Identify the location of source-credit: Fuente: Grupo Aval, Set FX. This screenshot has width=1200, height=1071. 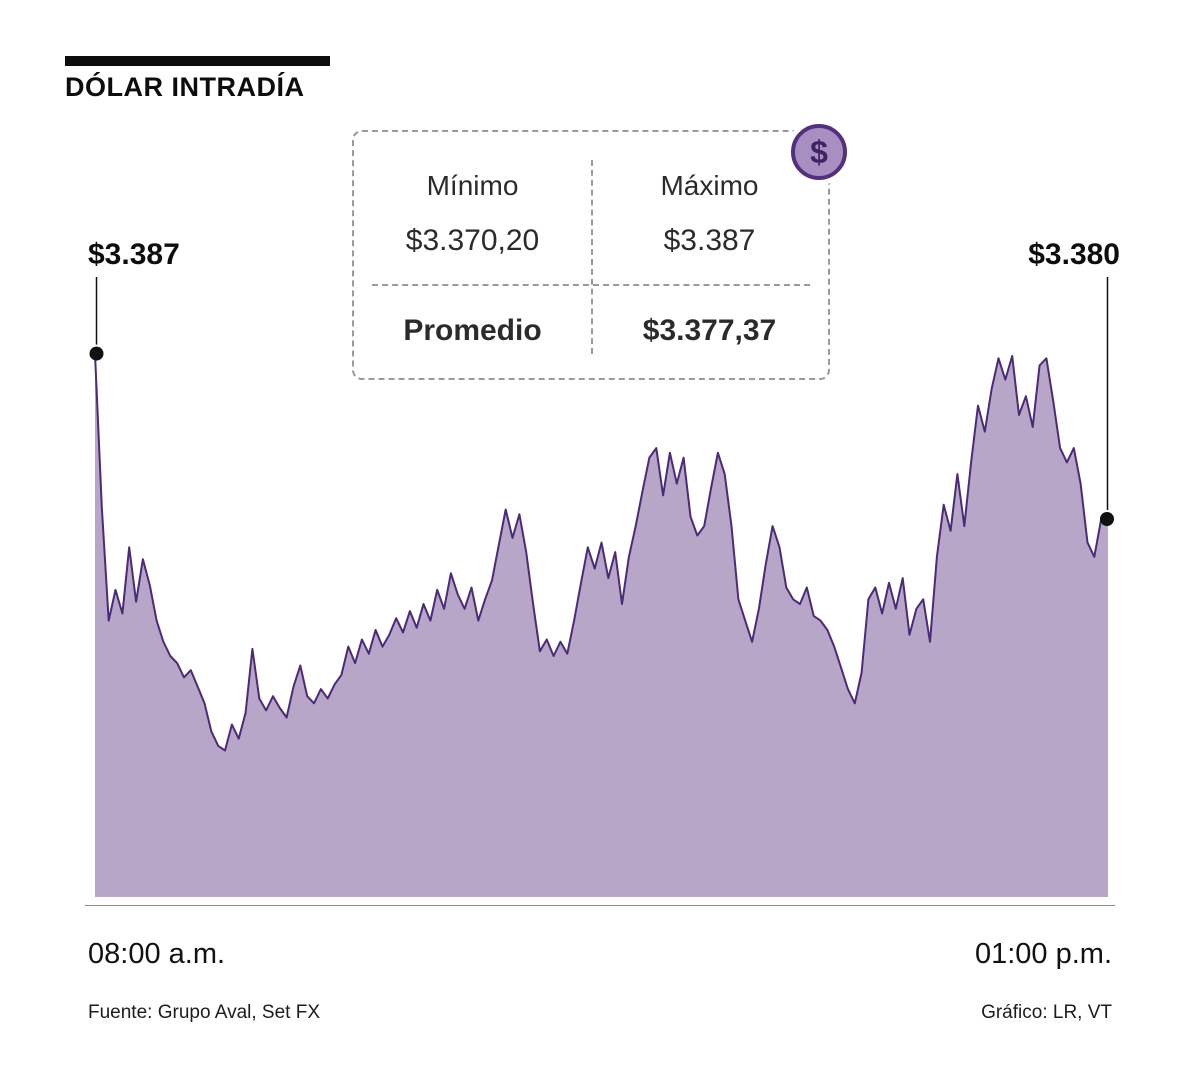
(204, 1012).